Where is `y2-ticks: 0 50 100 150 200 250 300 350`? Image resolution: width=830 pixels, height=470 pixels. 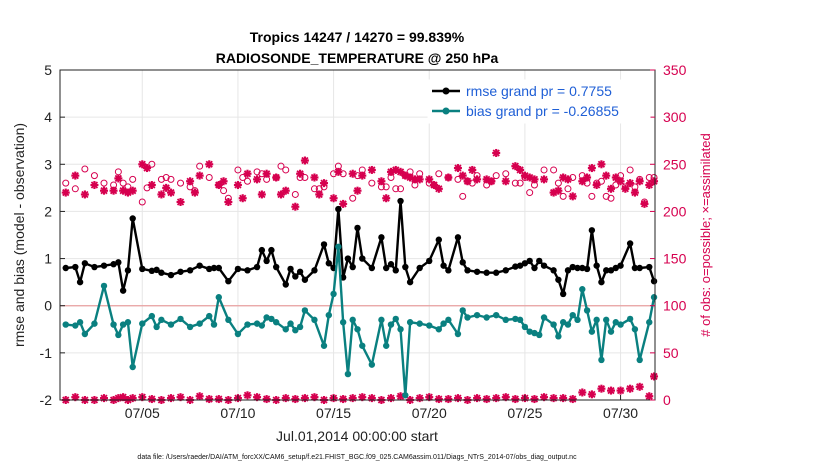 y2-ticks: 0 50 100 150 200 250 300 350 is located at coordinates (668, 235).